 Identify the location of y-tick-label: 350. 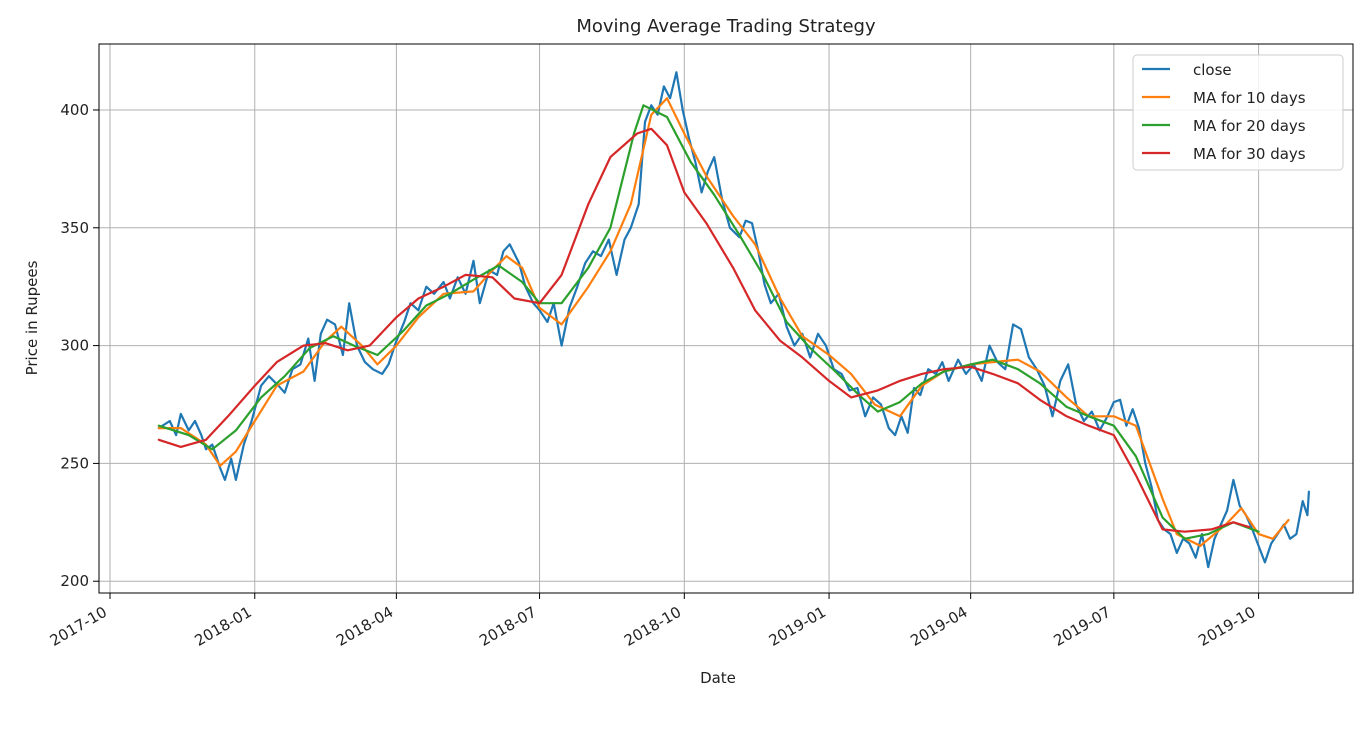
(74, 228).